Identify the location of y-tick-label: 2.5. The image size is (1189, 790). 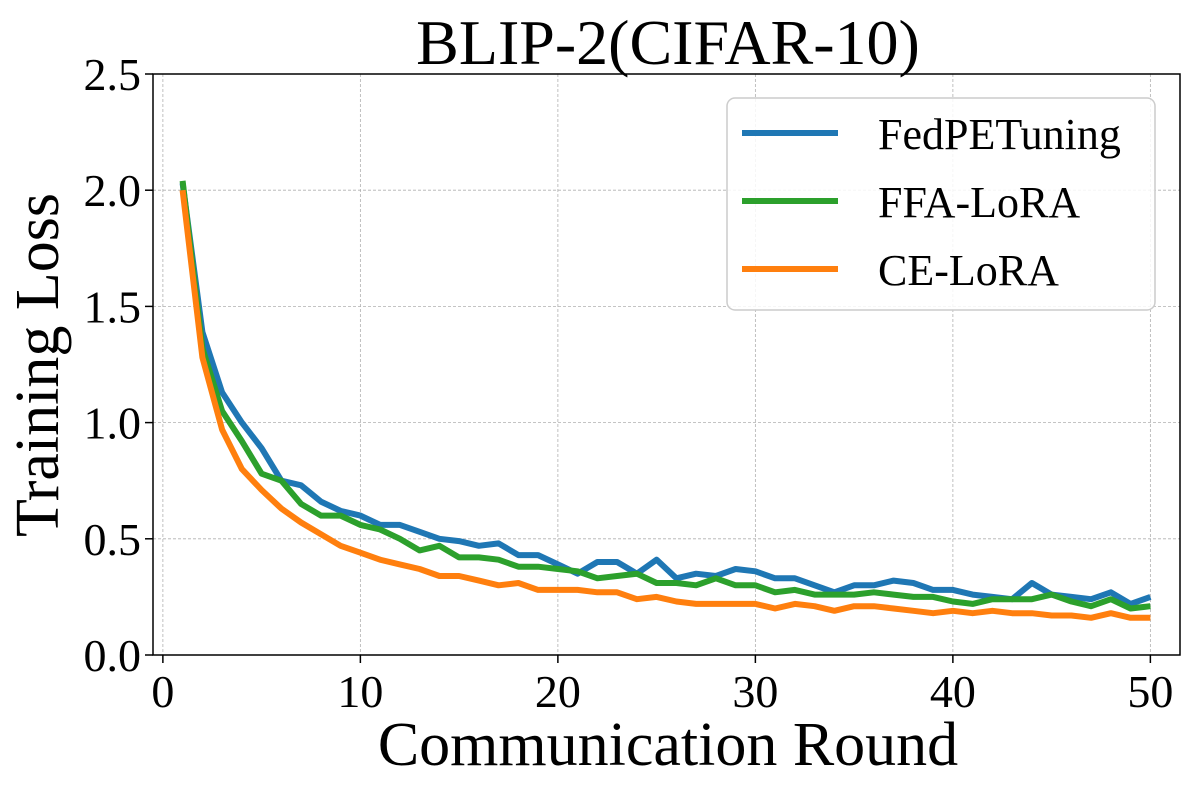
(113, 74).